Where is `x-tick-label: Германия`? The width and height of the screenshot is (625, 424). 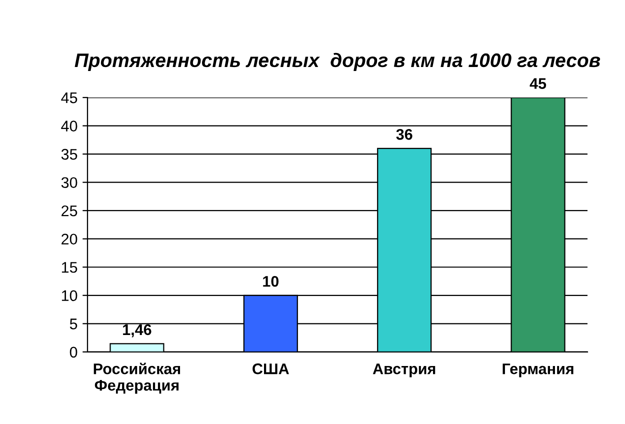 x-tick-label: Германия is located at coordinates (538, 371).